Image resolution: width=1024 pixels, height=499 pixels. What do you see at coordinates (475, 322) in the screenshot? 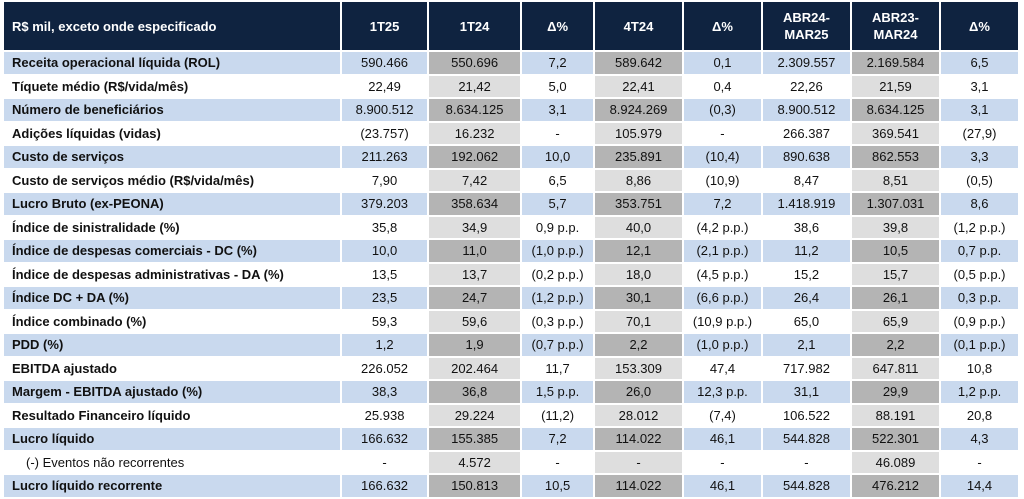
I see `table-cell: 59,6` at bounding box center [475, 322].